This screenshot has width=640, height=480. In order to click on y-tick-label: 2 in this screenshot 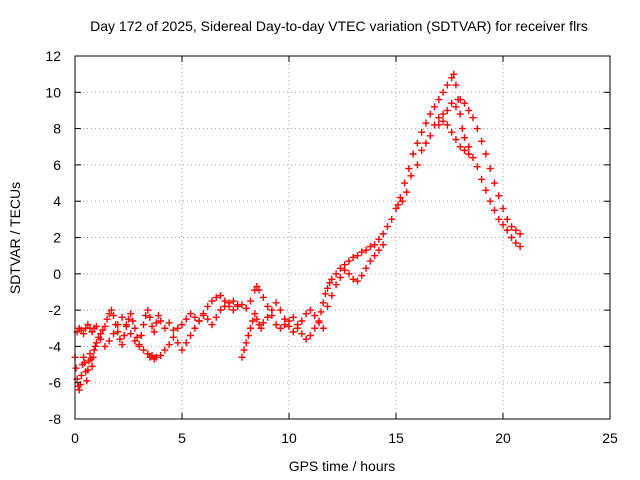, I will do `click(57, 238)`.